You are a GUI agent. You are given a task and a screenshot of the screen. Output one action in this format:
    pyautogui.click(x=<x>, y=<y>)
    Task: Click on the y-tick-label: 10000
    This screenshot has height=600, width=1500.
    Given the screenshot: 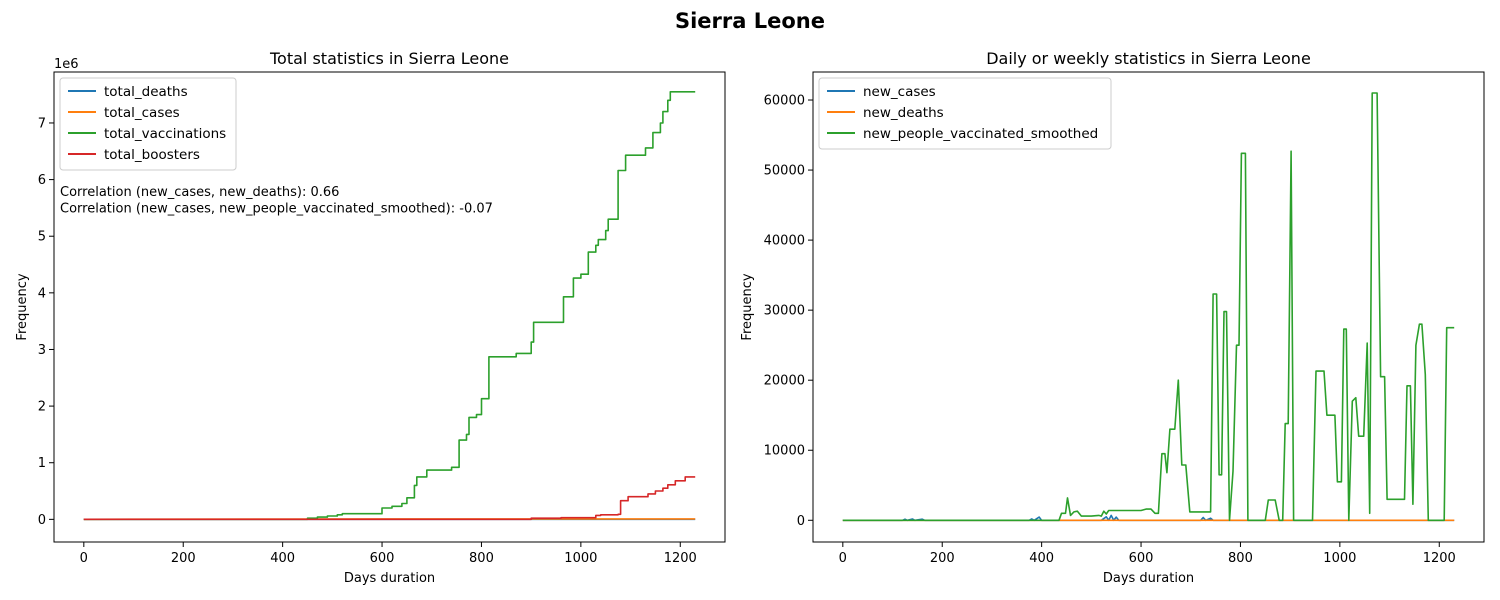 What is the action you would take?
    pyautogui.click(x=784, y=451)
    